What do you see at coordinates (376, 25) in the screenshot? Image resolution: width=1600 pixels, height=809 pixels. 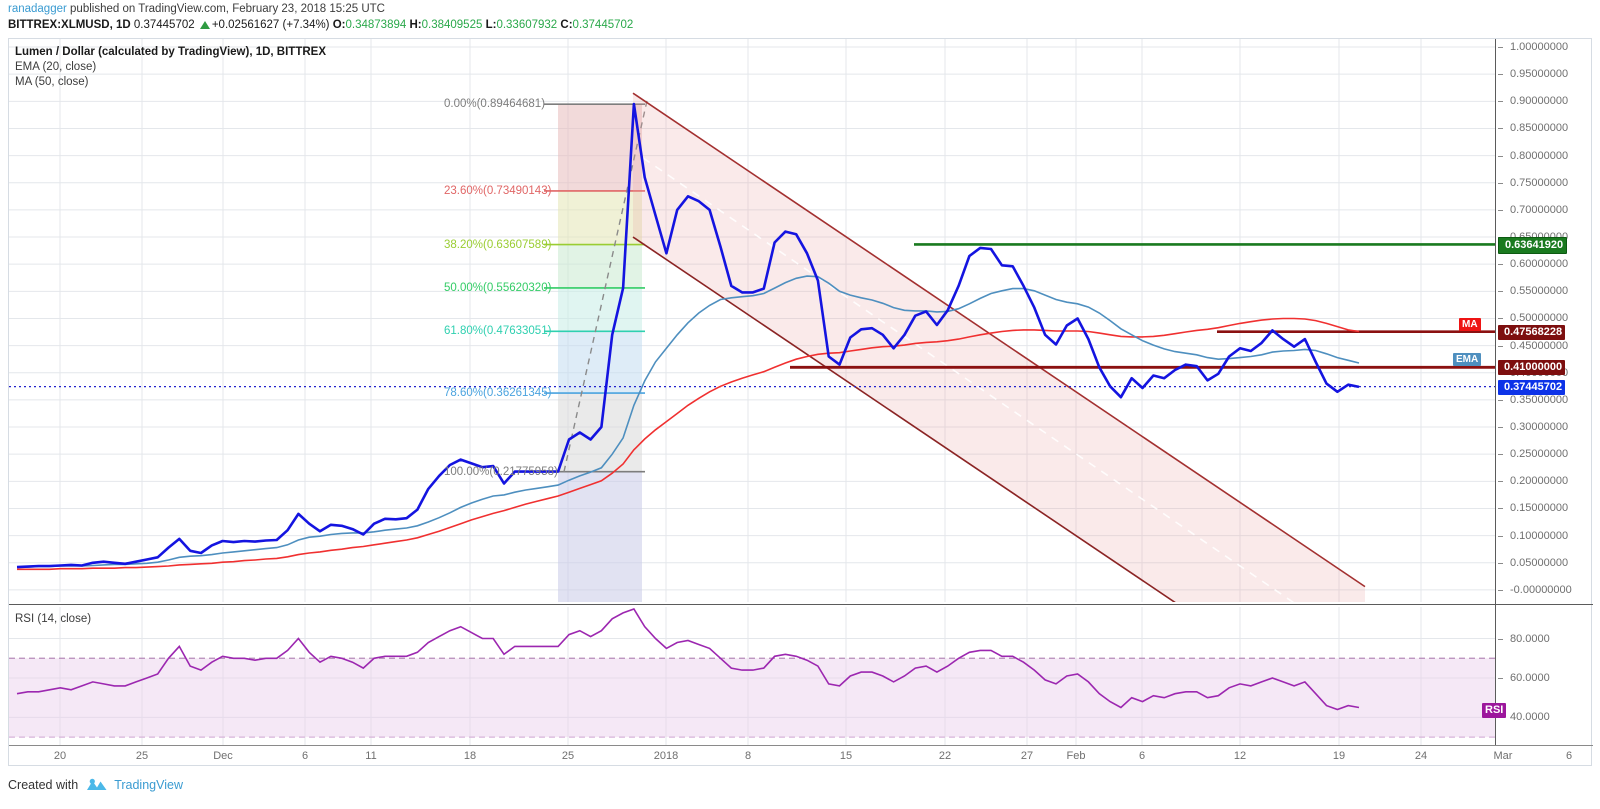 I see `open-value: 0.34873894` at bounding box center [376, 25].